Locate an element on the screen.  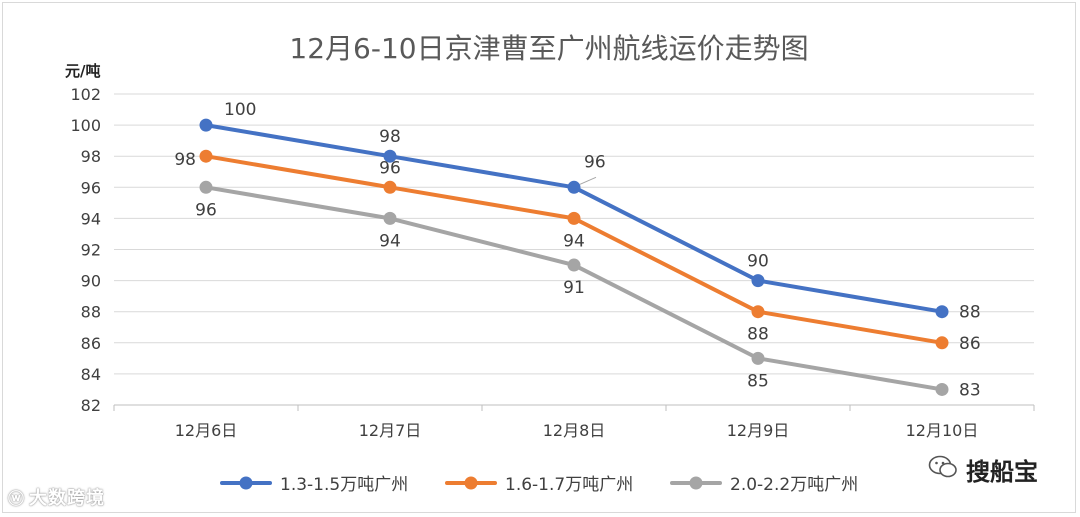
y-tick-label: 88 is located at coordinates (91, 312).